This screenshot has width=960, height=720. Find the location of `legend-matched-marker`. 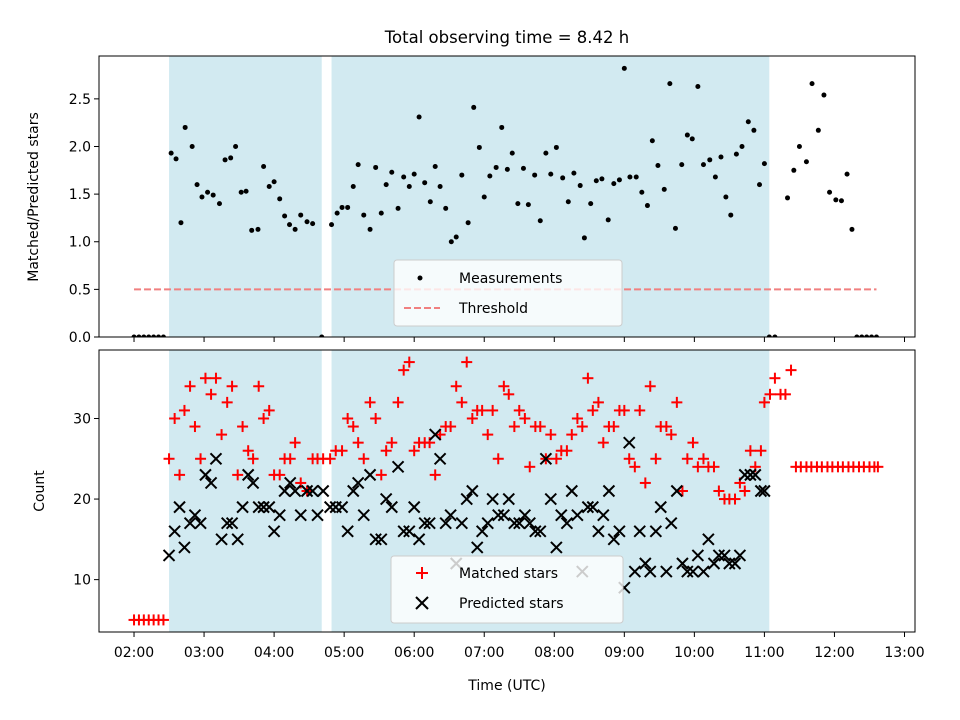

legend-matched-marker is located at coordinates (422, 573).